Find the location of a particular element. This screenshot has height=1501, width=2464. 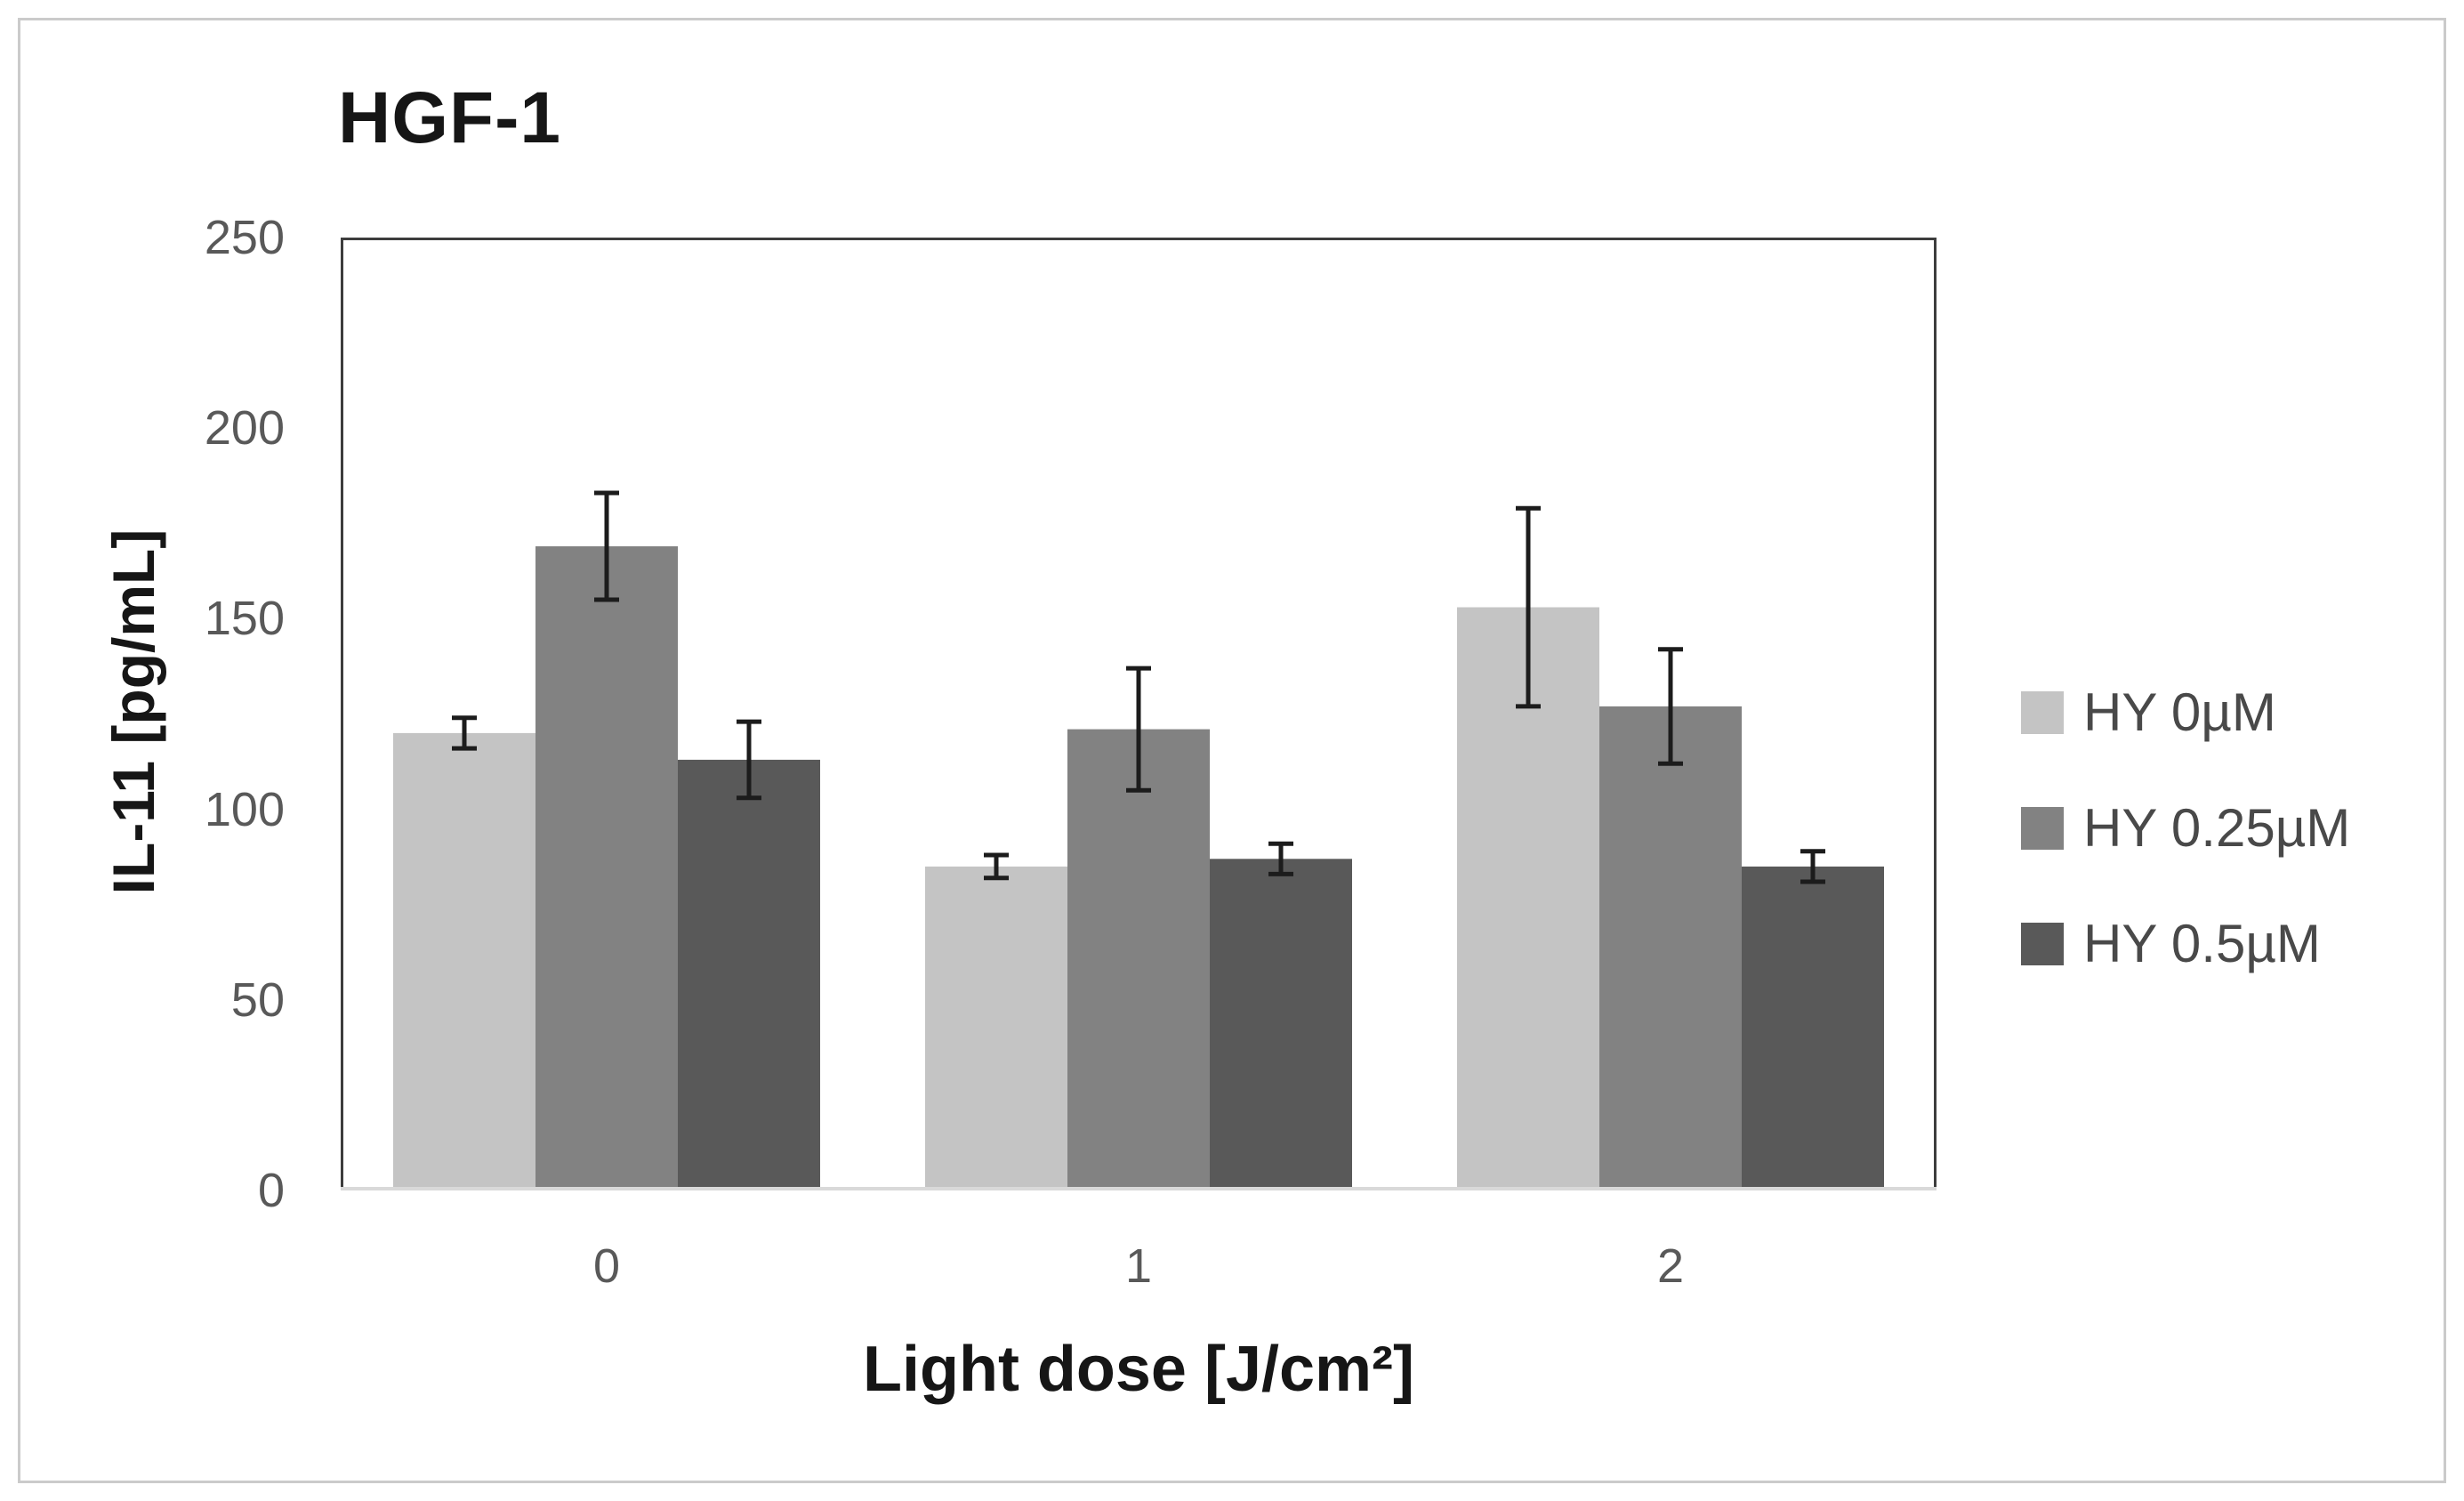

x-axis-title: Light dose [J/cm²] is located at coordinates (1138, 1369).